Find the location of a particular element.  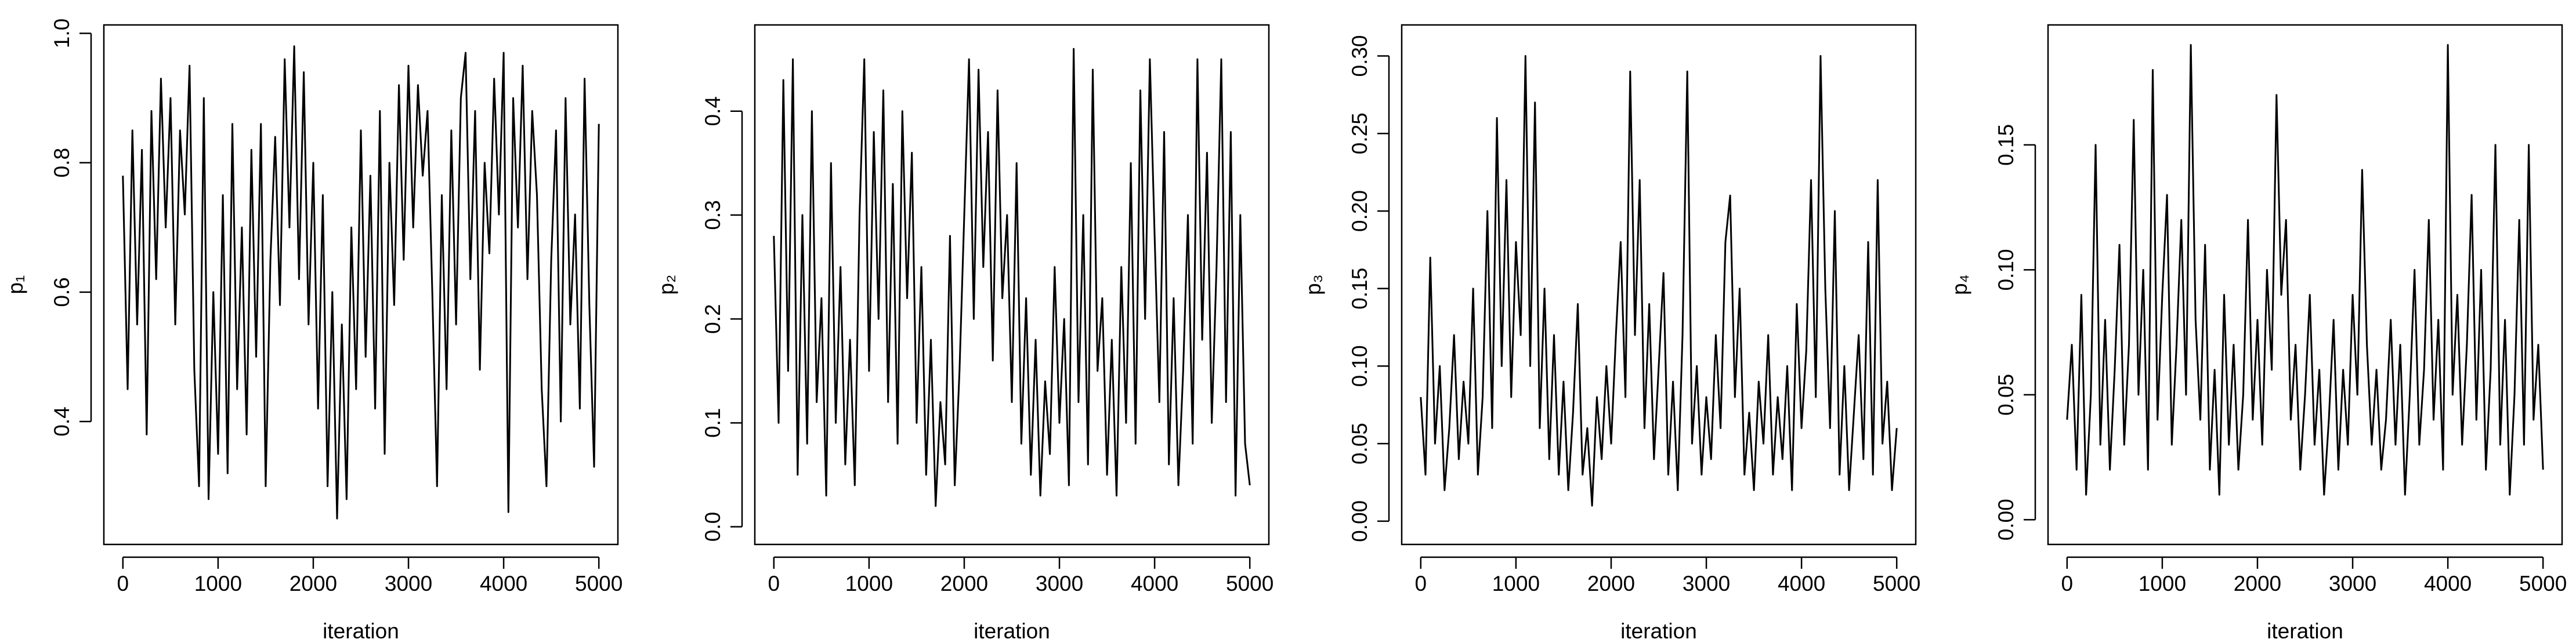

y-tick-label: 0.0 is located at coordinates (713, 527).